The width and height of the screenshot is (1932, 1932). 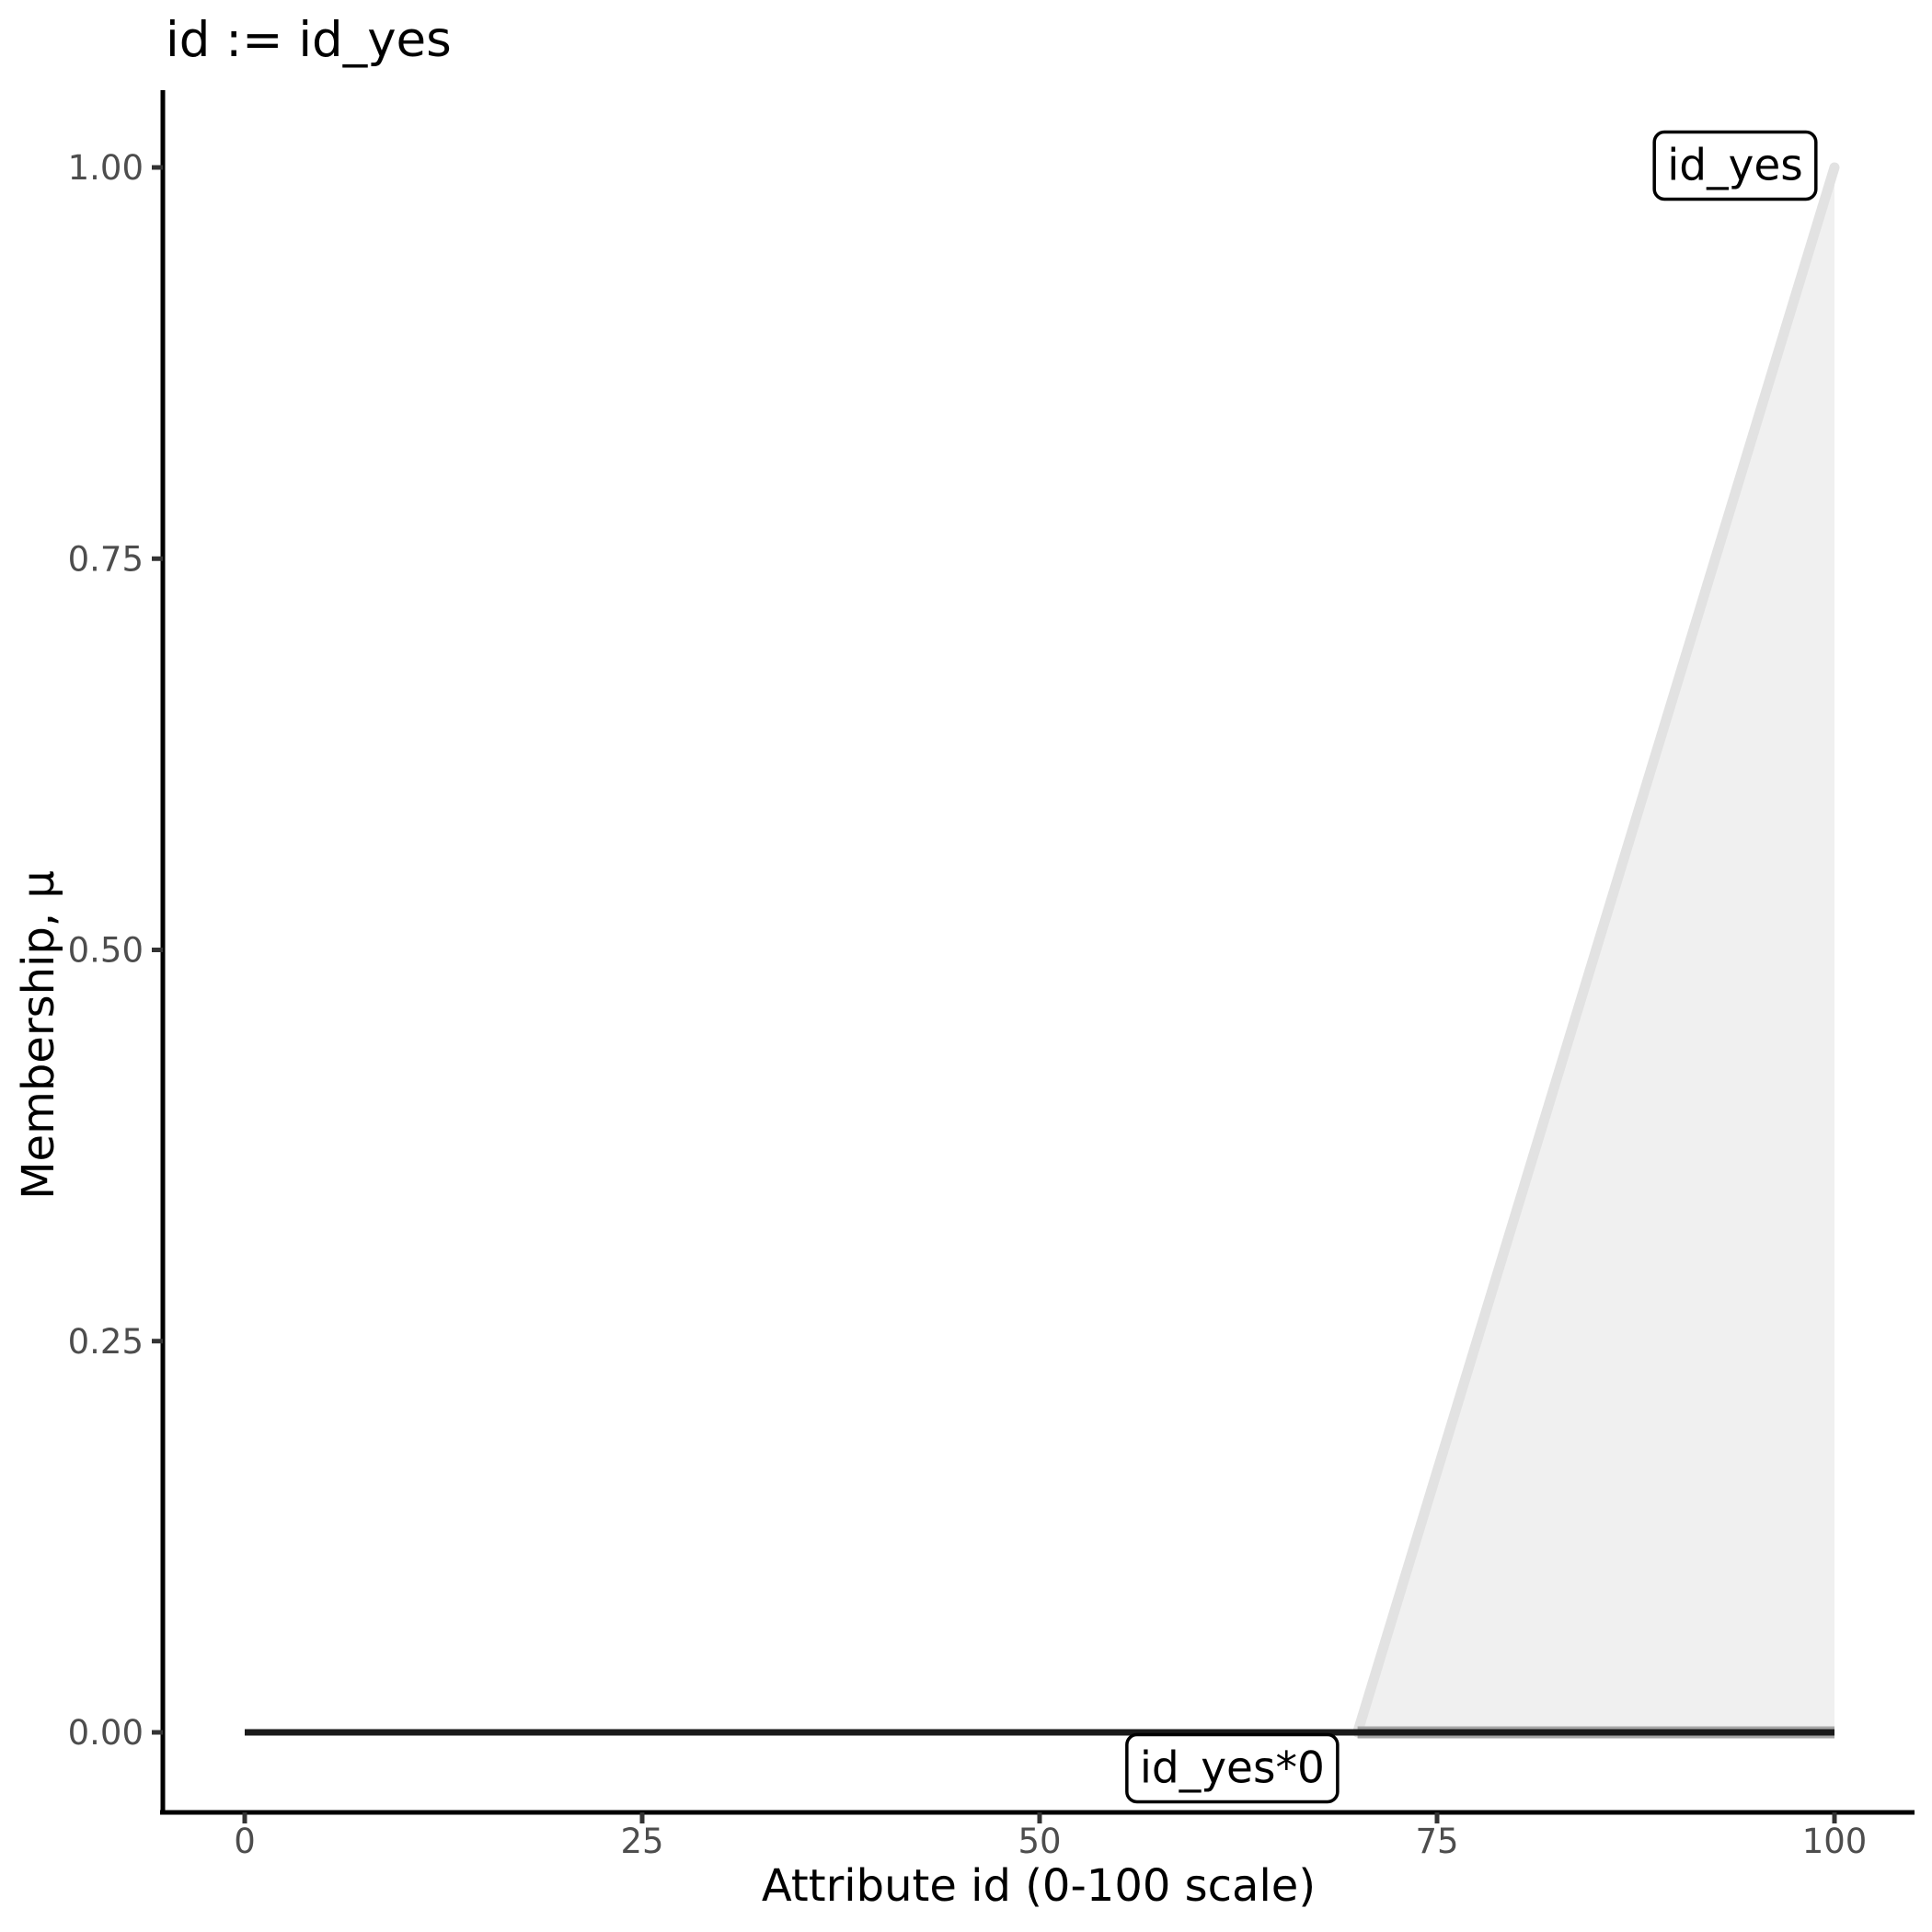 I want to click on y-tick-label-4: 1.00, so click(x=106, y=168).